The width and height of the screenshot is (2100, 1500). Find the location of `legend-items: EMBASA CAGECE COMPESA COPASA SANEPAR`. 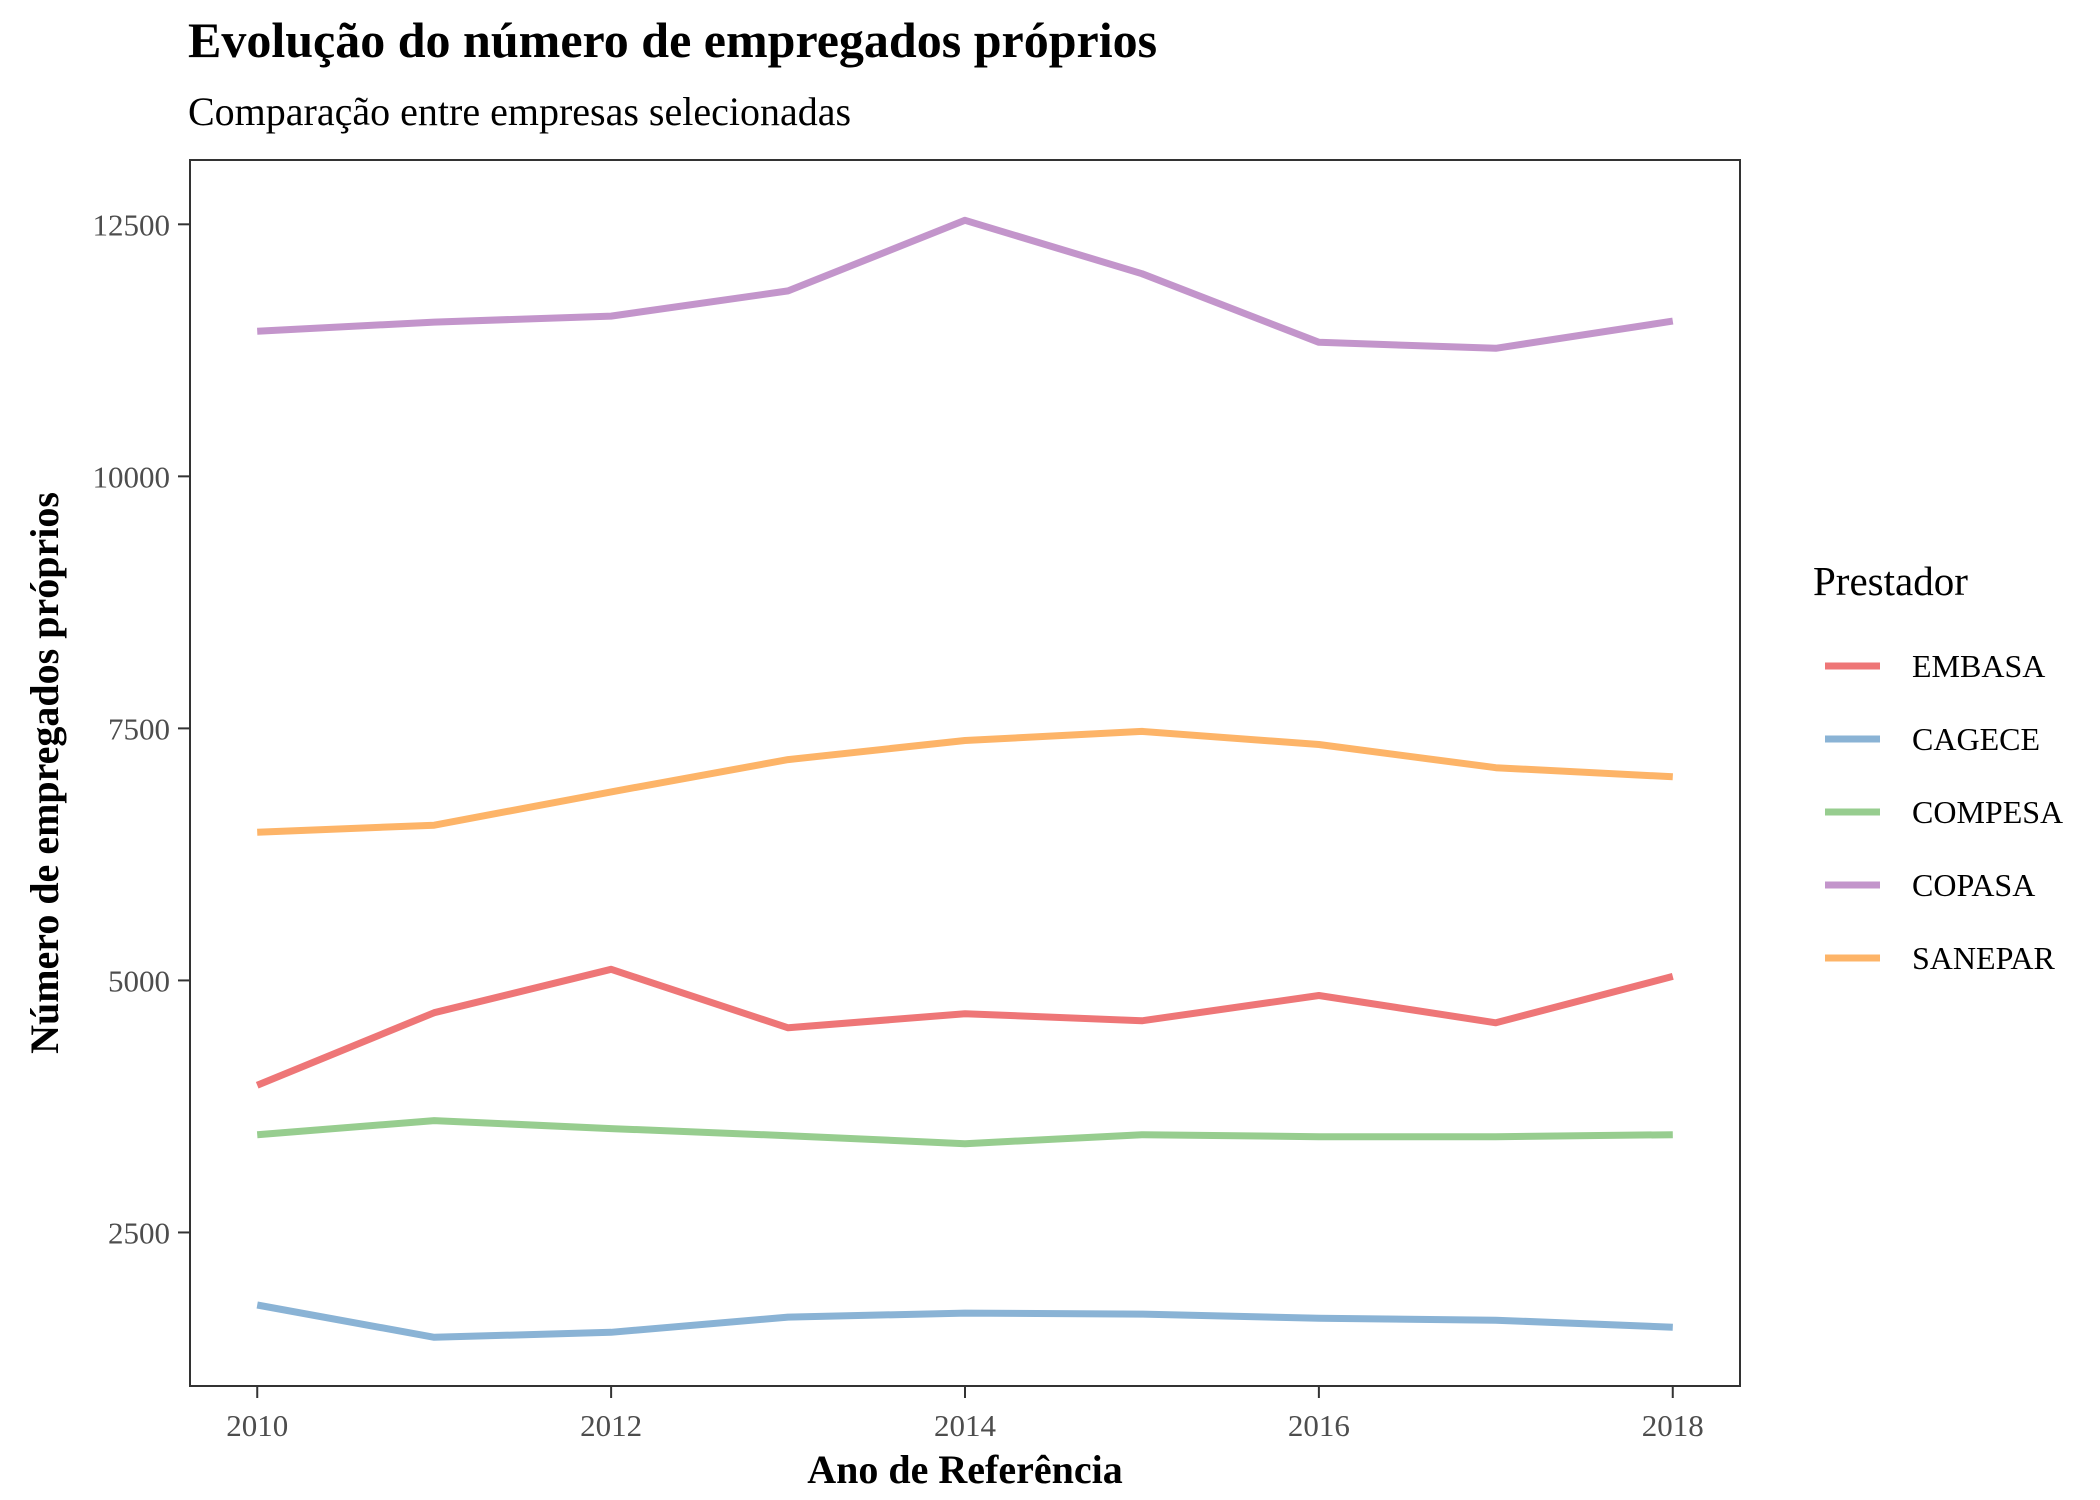

legend-items: EMBASA CAGECE COMPESA COPASA SANEPAR is located at coordinates (1944, 812).